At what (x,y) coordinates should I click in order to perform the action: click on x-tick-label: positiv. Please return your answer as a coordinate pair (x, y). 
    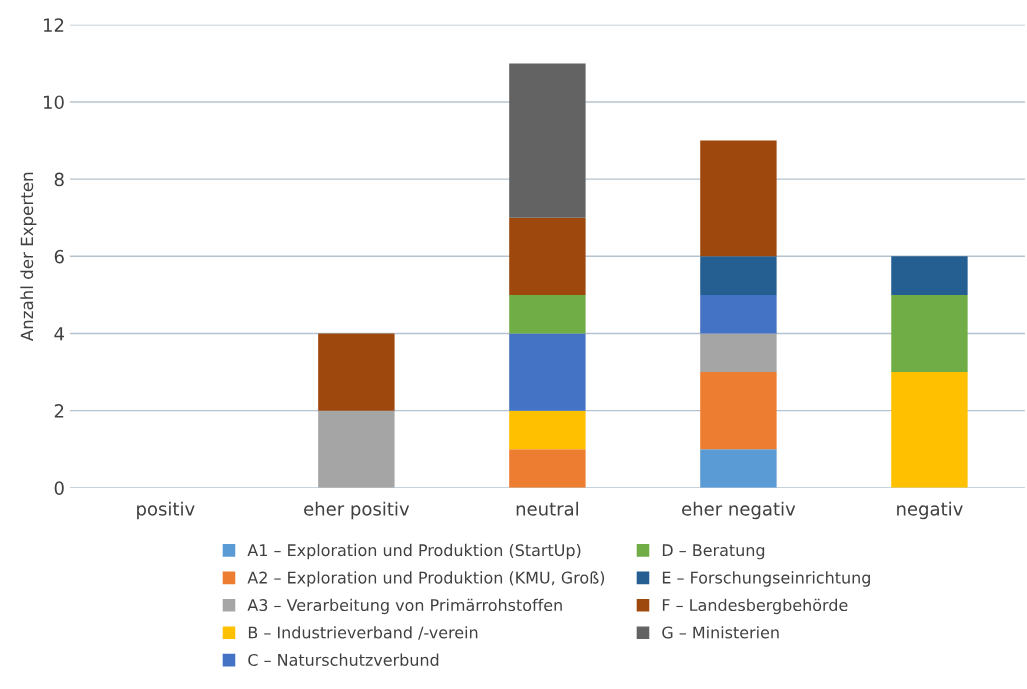
    Looking at the image, I should click on (166, 510).